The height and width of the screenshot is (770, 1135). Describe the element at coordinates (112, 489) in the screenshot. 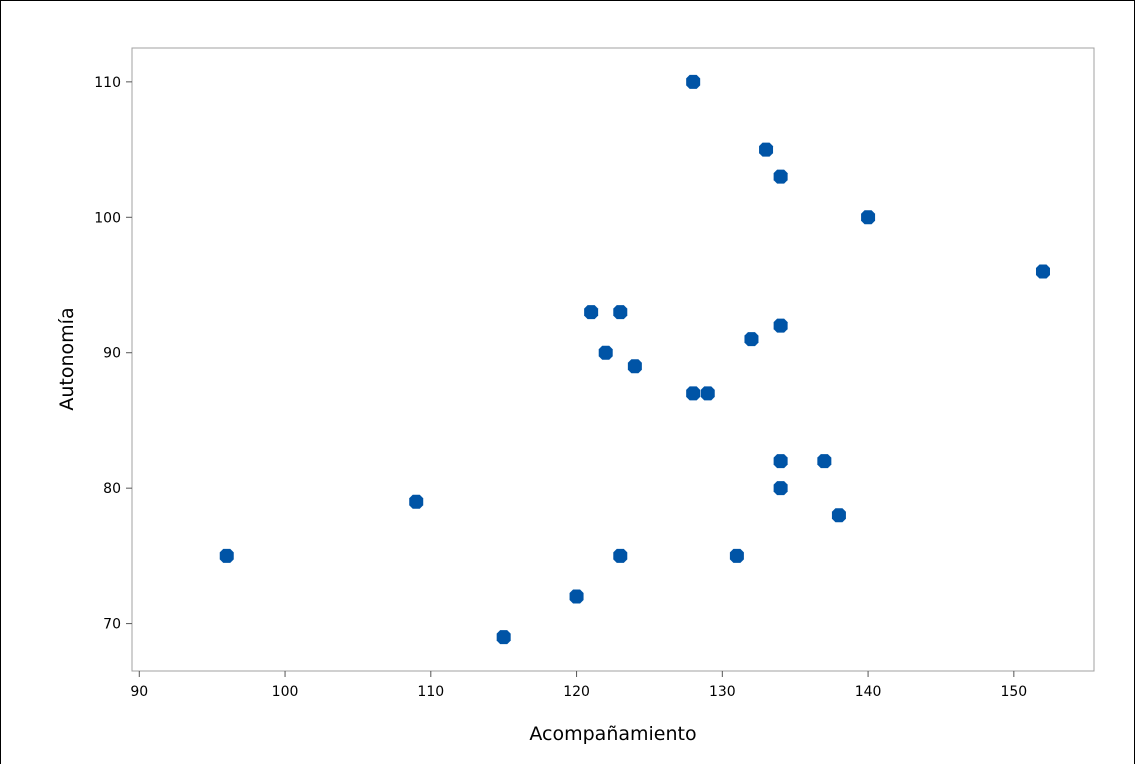

I see `y-tick-label: 80` at that location.